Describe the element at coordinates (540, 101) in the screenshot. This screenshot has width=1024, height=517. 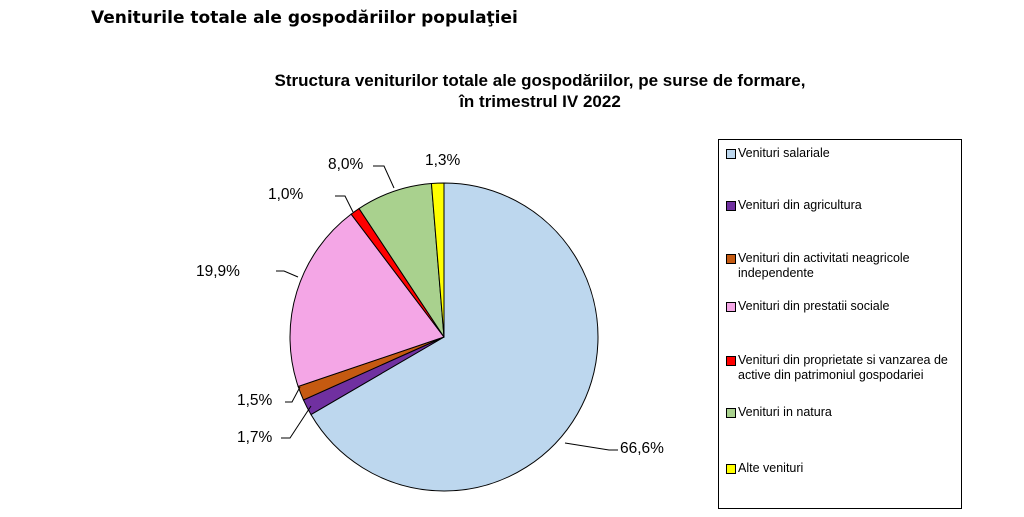
I see `chart-title-line-2: în trimestrul IV 2022` at that location.